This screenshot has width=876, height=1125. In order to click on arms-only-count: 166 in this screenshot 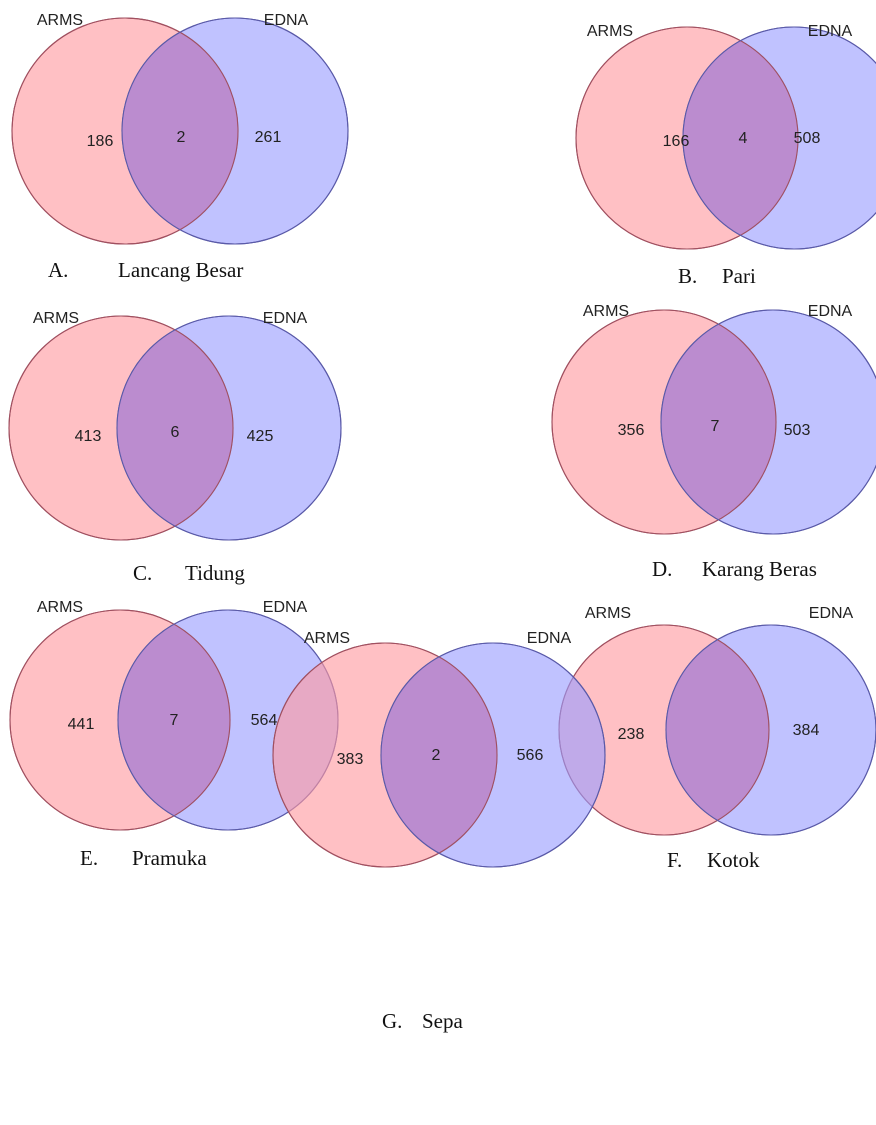, I will do `click(676, 141)`.